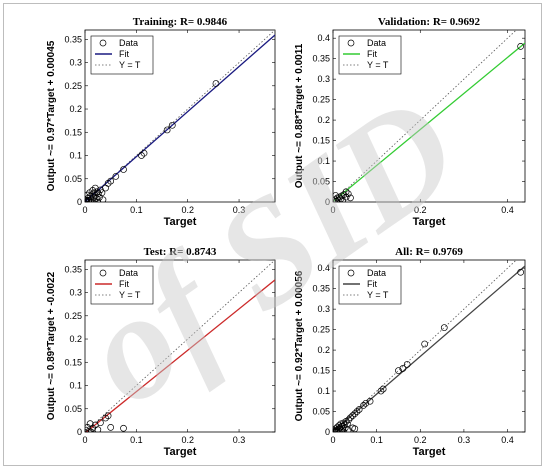 The height and width of the screenshot is (469, 545). What do you see at coordinates (299, 345) in the screenshot?
I see `y-axis-label: Output ~= 0.92*Target + 0.00056` at bounding box center [299, 345].